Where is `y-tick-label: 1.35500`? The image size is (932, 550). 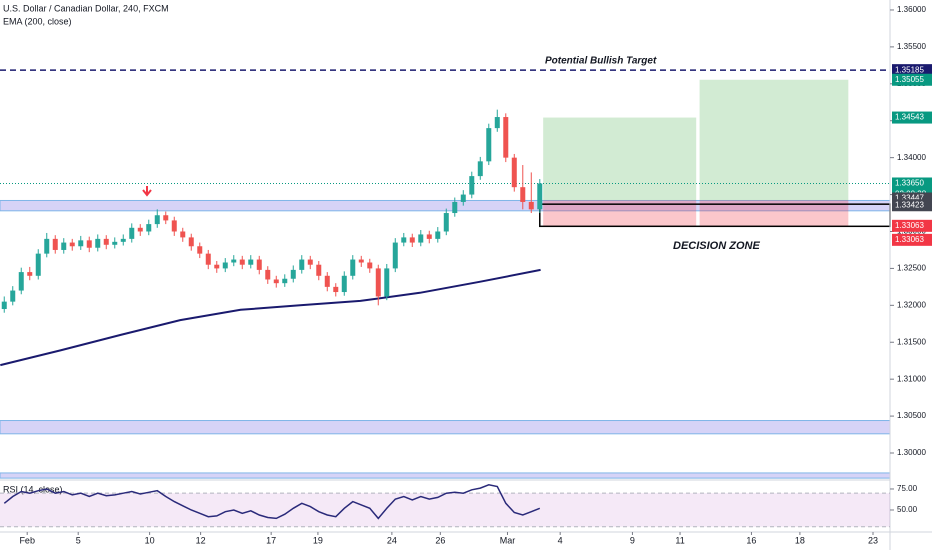
y-tick-label: 1.35500 is located at coordinates (911, 46).